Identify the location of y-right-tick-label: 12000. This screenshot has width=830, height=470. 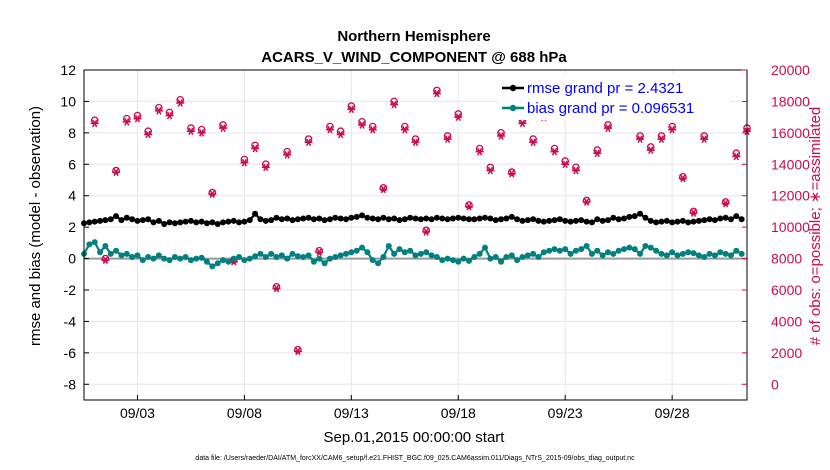
(790, 196).